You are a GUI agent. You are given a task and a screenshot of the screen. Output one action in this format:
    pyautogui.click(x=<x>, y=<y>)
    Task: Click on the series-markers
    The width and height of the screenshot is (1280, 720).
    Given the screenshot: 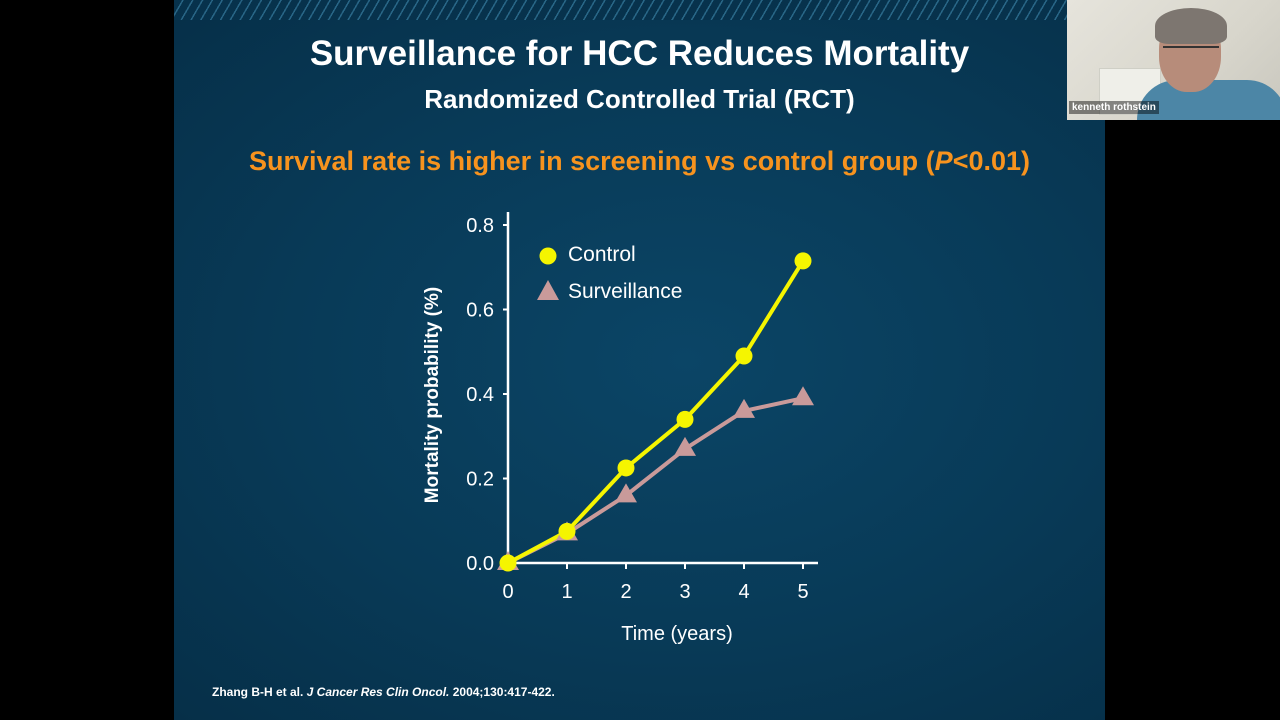 What is the action you would take?
    pyautogui.click(x=655, y=412)
    